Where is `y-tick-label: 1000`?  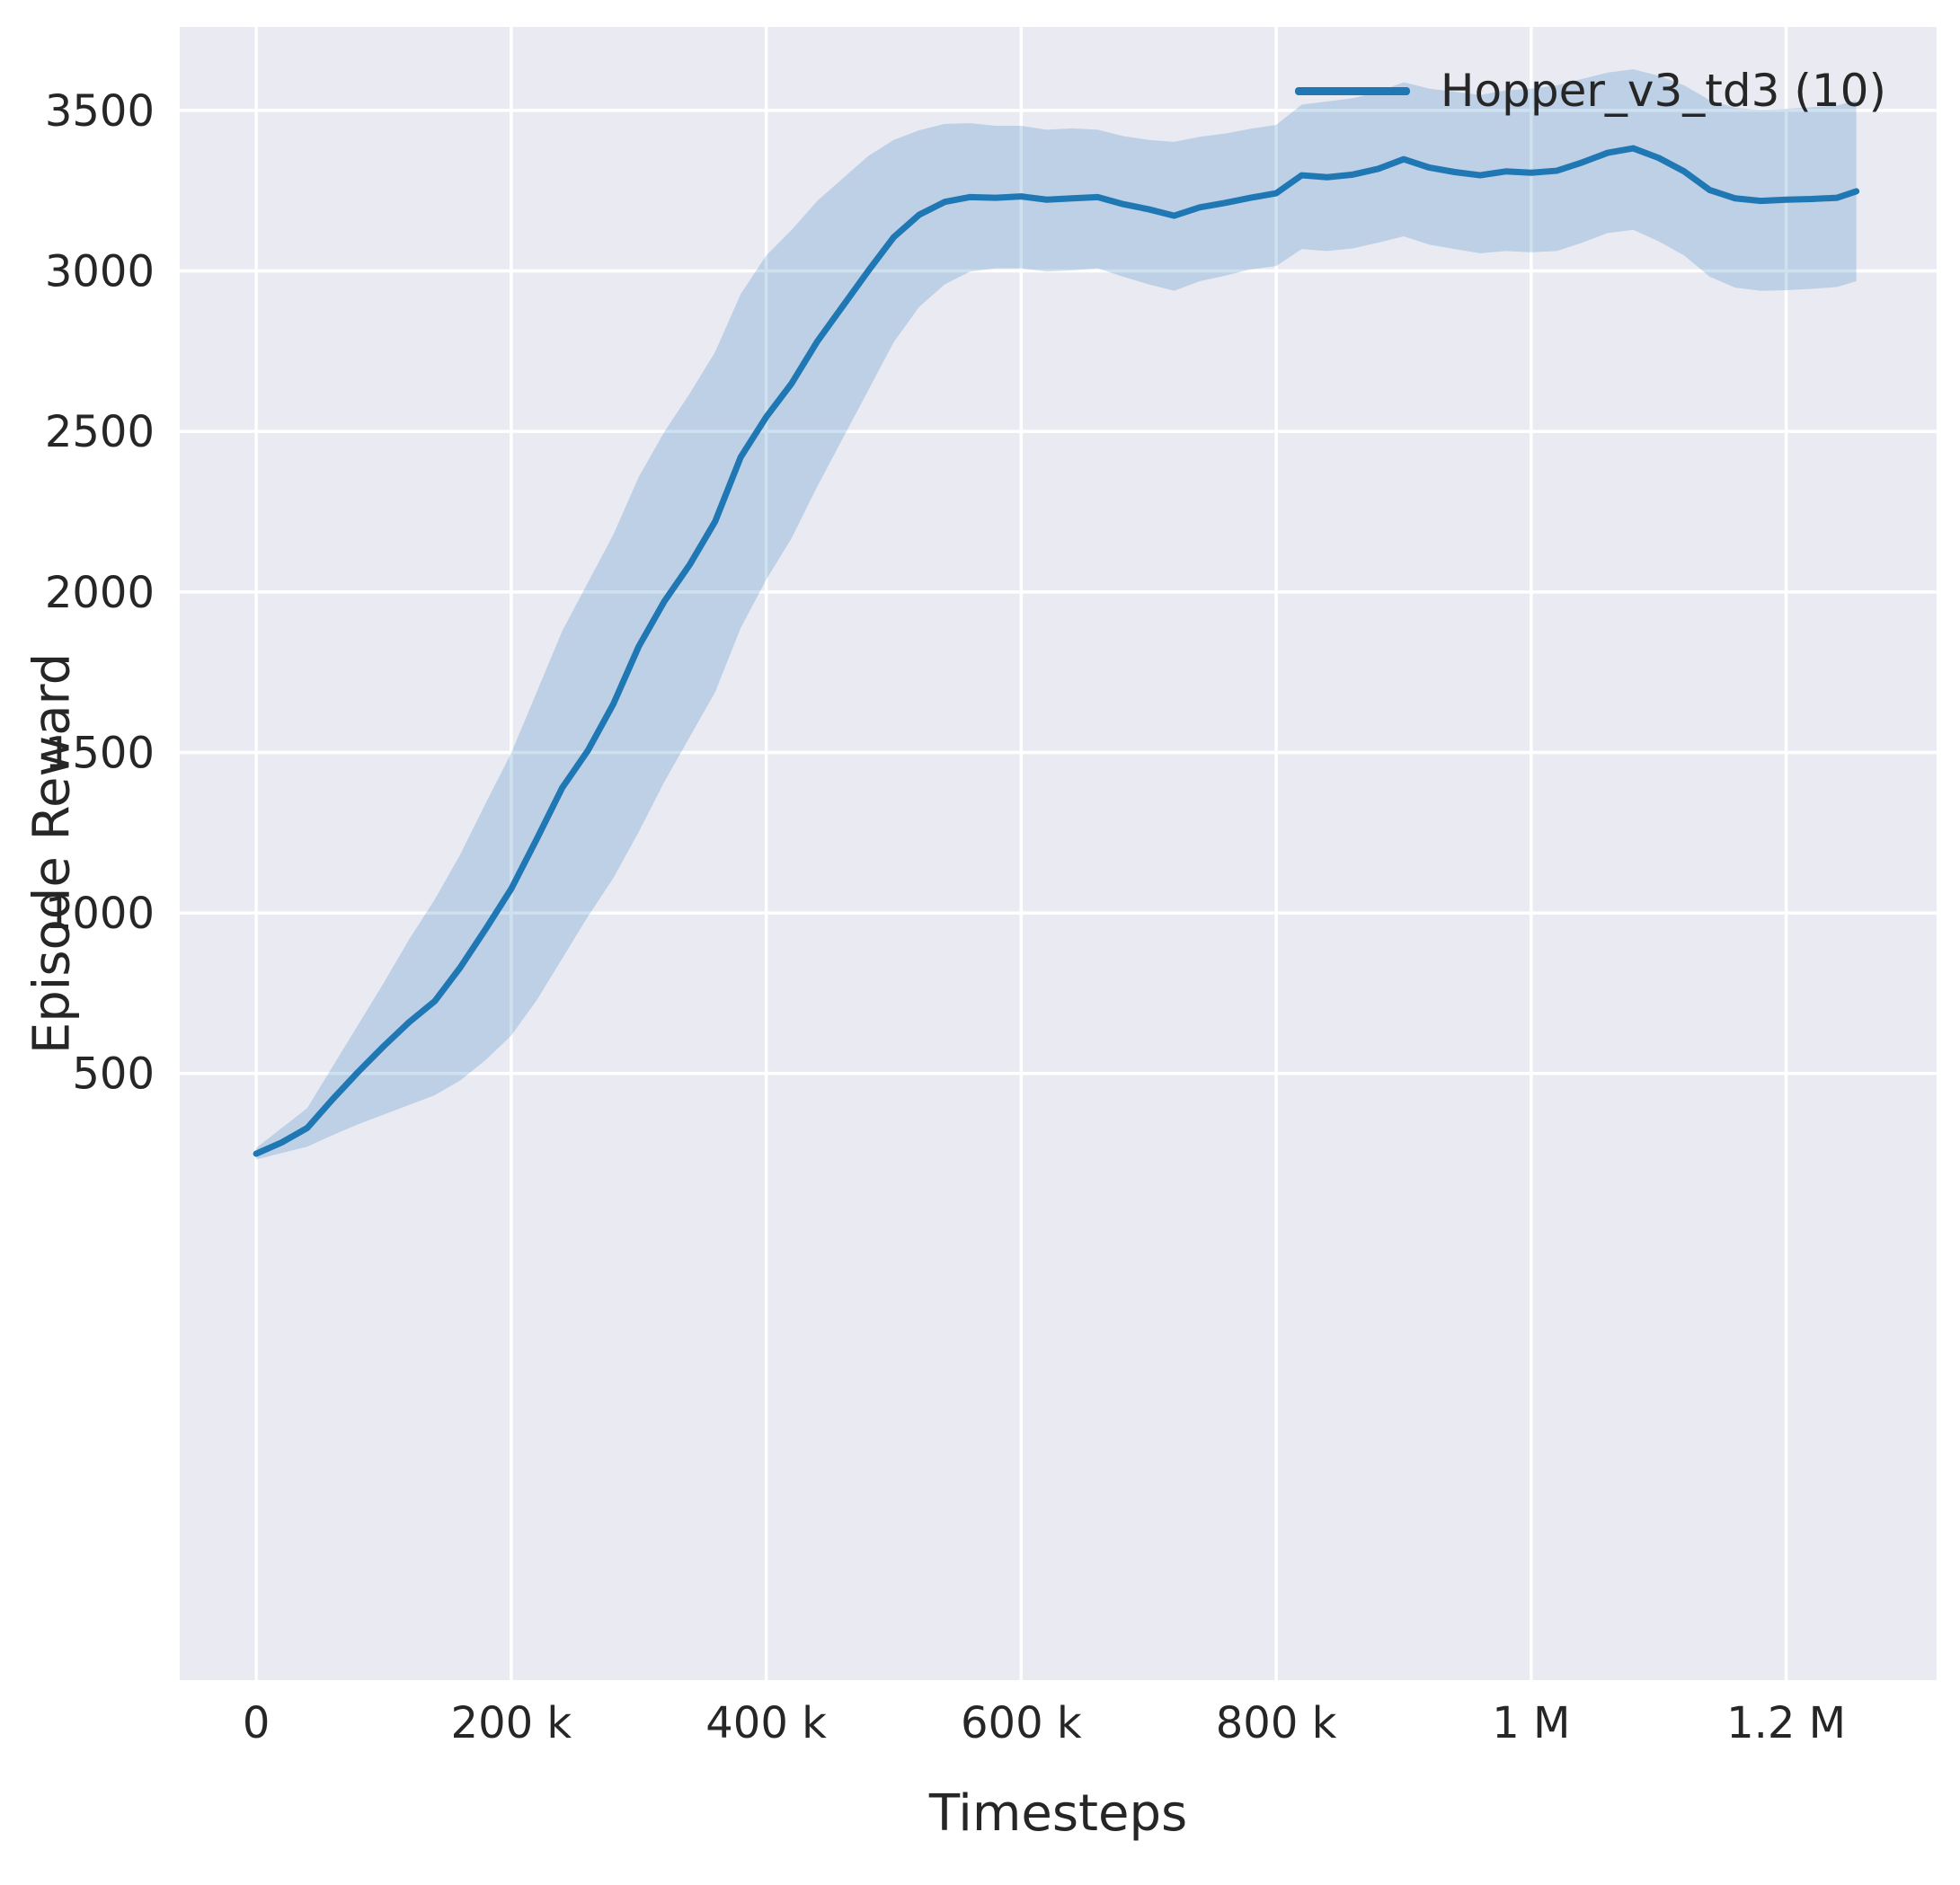
y-tick-label: 1000 is located at coordinates (100, 914).